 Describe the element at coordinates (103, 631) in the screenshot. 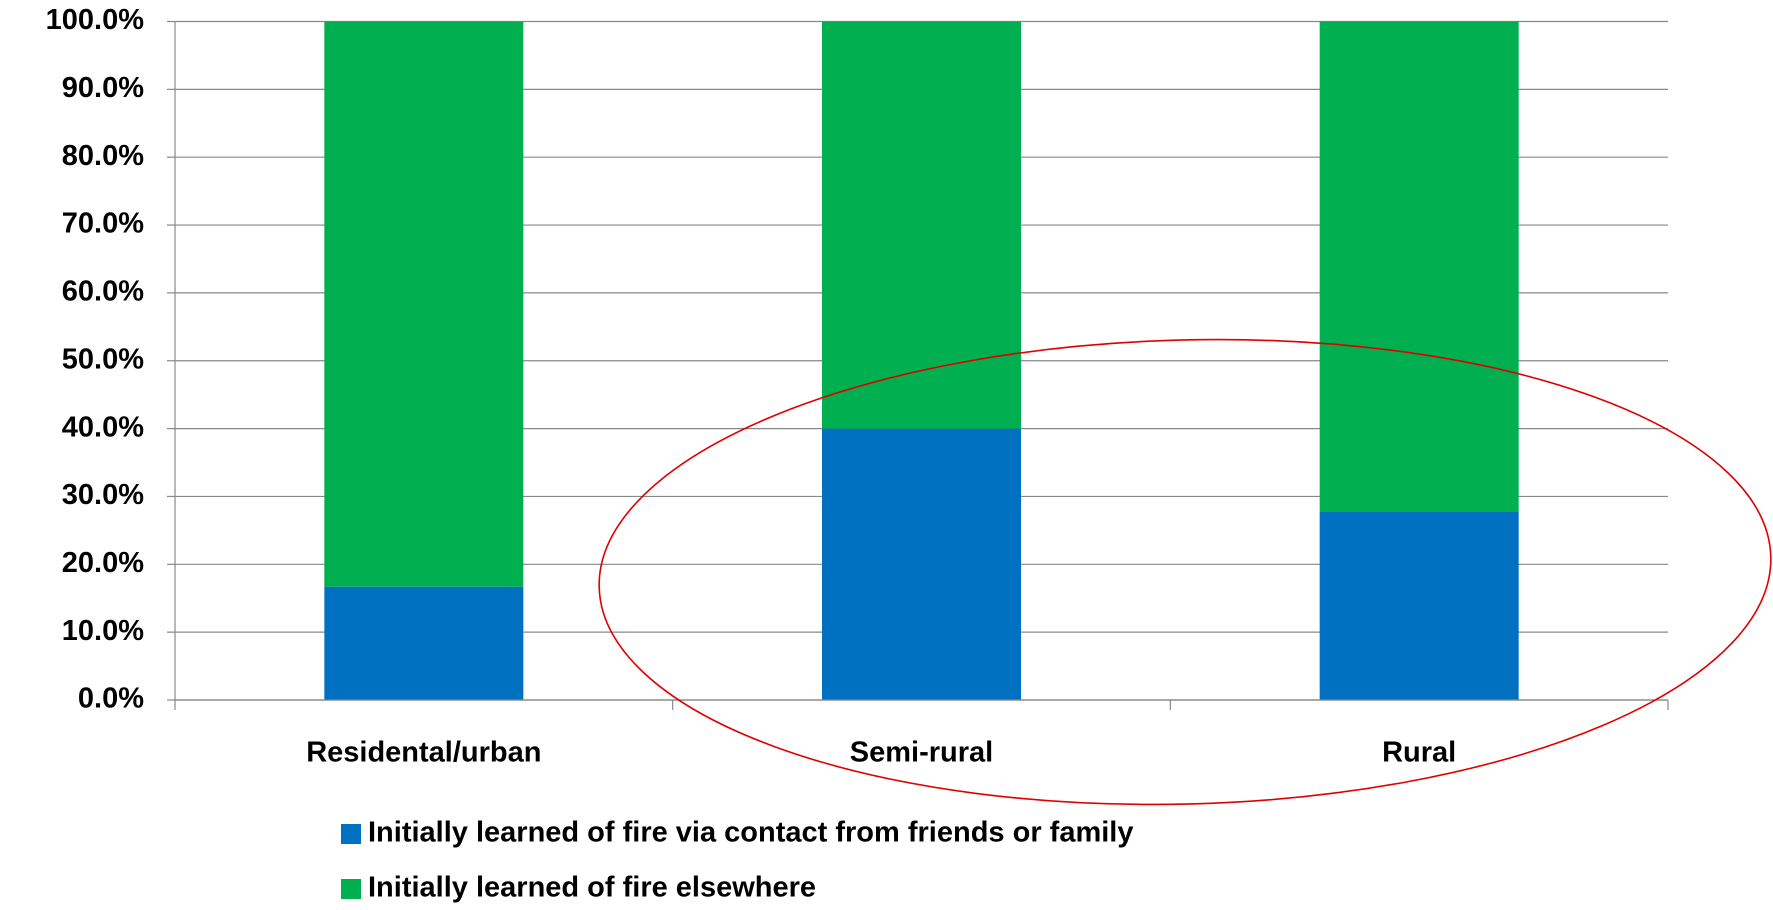

I see `y-tick-label: 10.0%` at that location.